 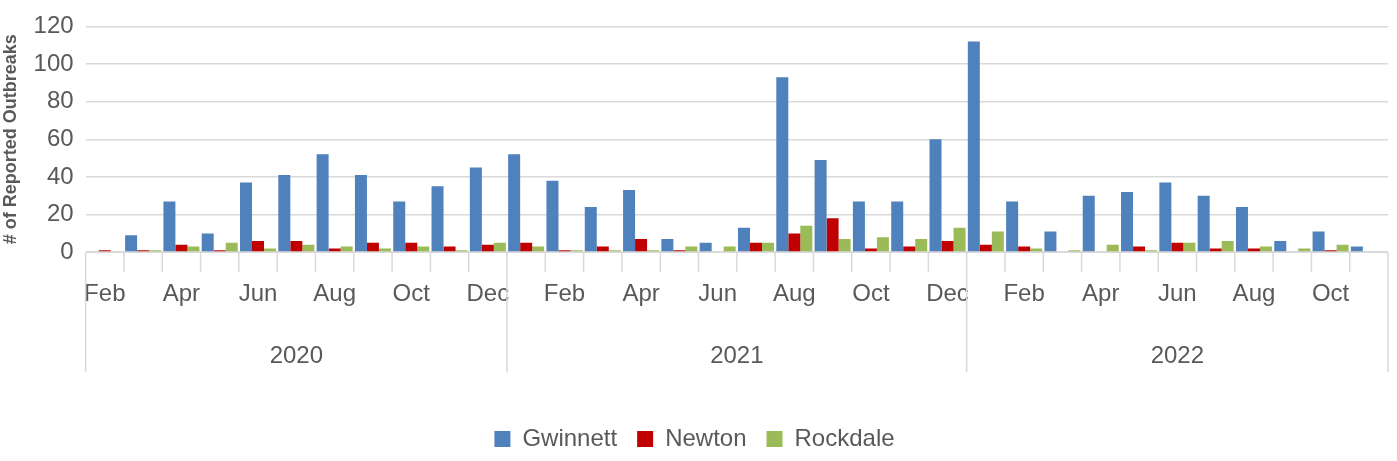 What do you see at coordinates (60, 100) in the screenshot?
I see `y-tick-label: 80` at bounding box center [60, 100].